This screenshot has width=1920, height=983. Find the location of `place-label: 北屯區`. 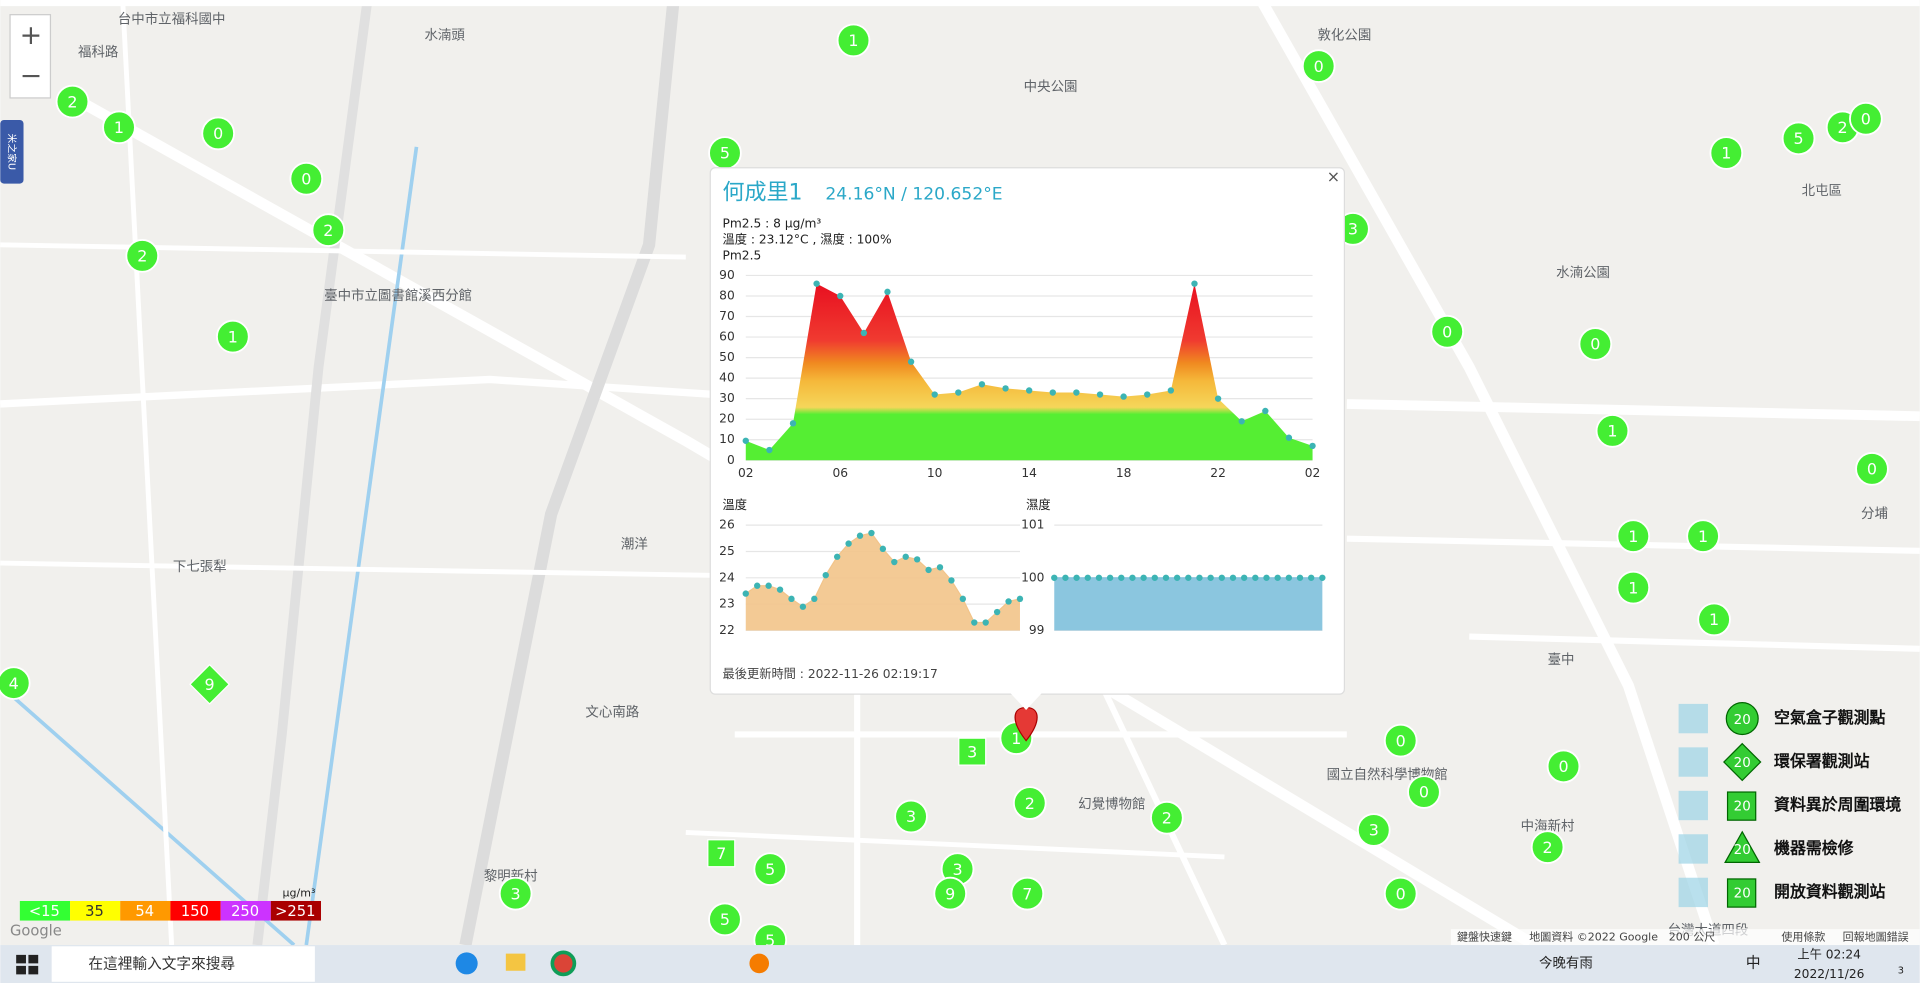

place-label: 北屯區 is located at coordinates (1822, 191).